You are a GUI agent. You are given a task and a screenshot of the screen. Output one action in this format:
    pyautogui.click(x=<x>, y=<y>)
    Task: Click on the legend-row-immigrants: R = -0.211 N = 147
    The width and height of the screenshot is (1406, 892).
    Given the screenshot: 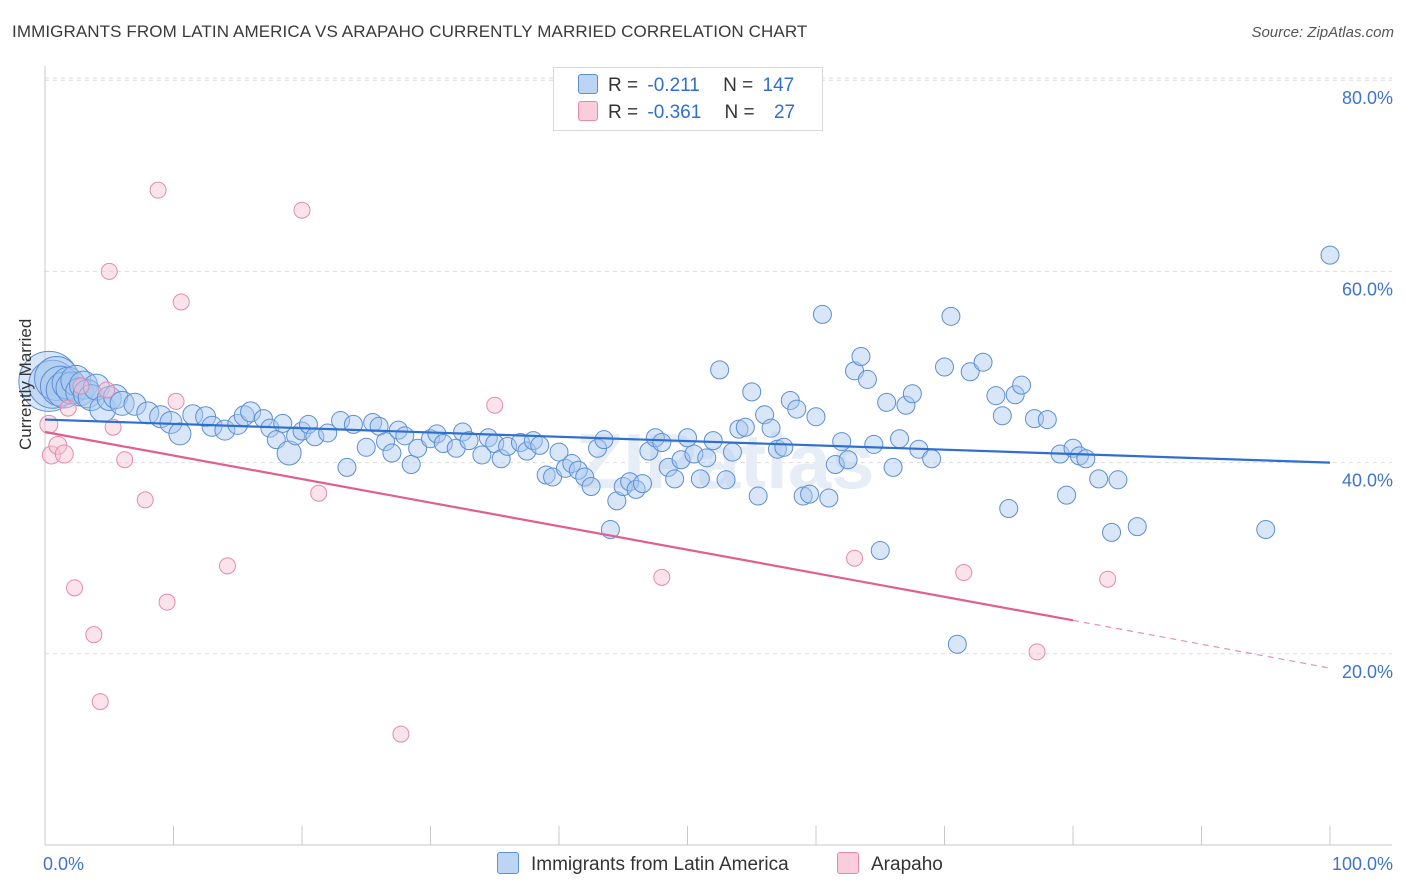 What is the action you would take?
    pyautogui.click(x=686, y=87)
    